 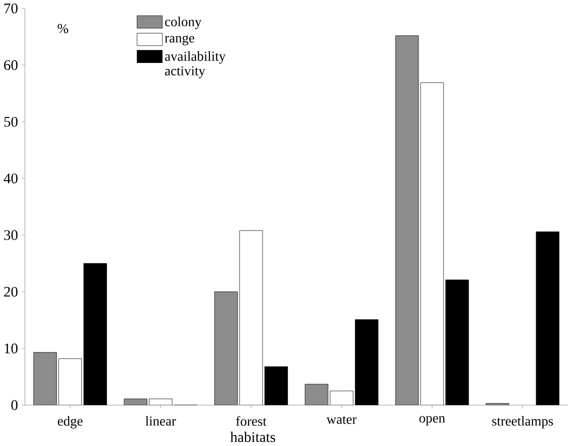 I want to click on y-tick-label: 0, so click(x=14, y=405).